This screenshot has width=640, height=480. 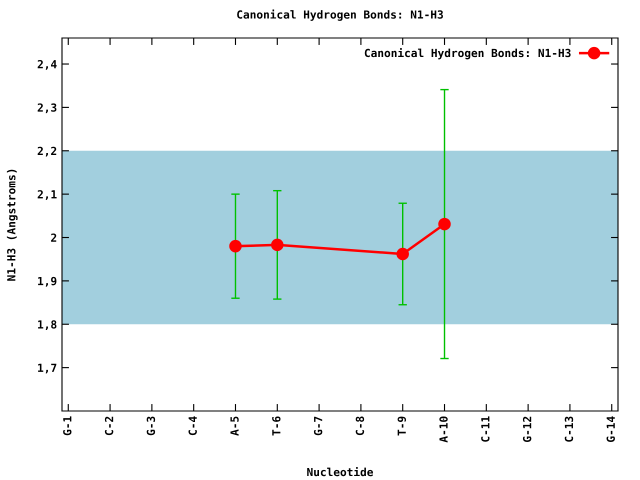 What do you see at coordinates (340, 471) in the screenshot?
I see `x-axis-title: Nucleotide` at bounding box center [340, 471].